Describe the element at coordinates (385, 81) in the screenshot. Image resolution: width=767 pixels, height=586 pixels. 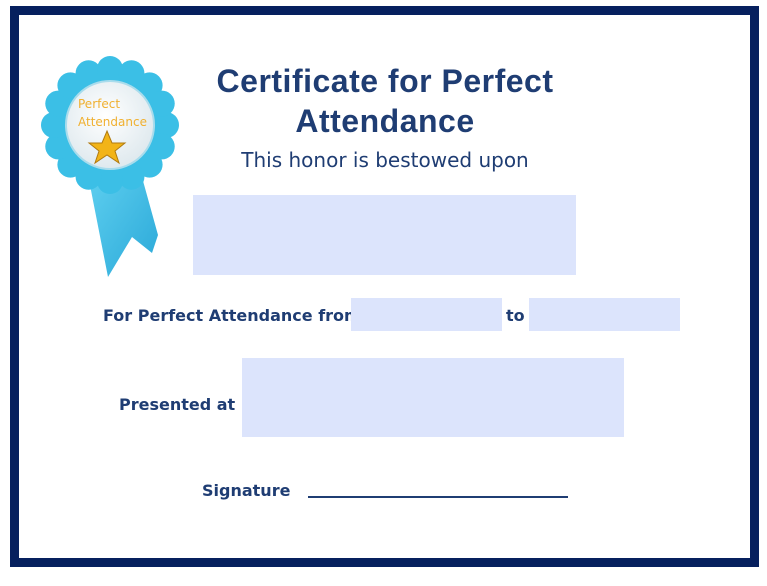
I see `title-line-1: Certificate for Perfect` at that location.